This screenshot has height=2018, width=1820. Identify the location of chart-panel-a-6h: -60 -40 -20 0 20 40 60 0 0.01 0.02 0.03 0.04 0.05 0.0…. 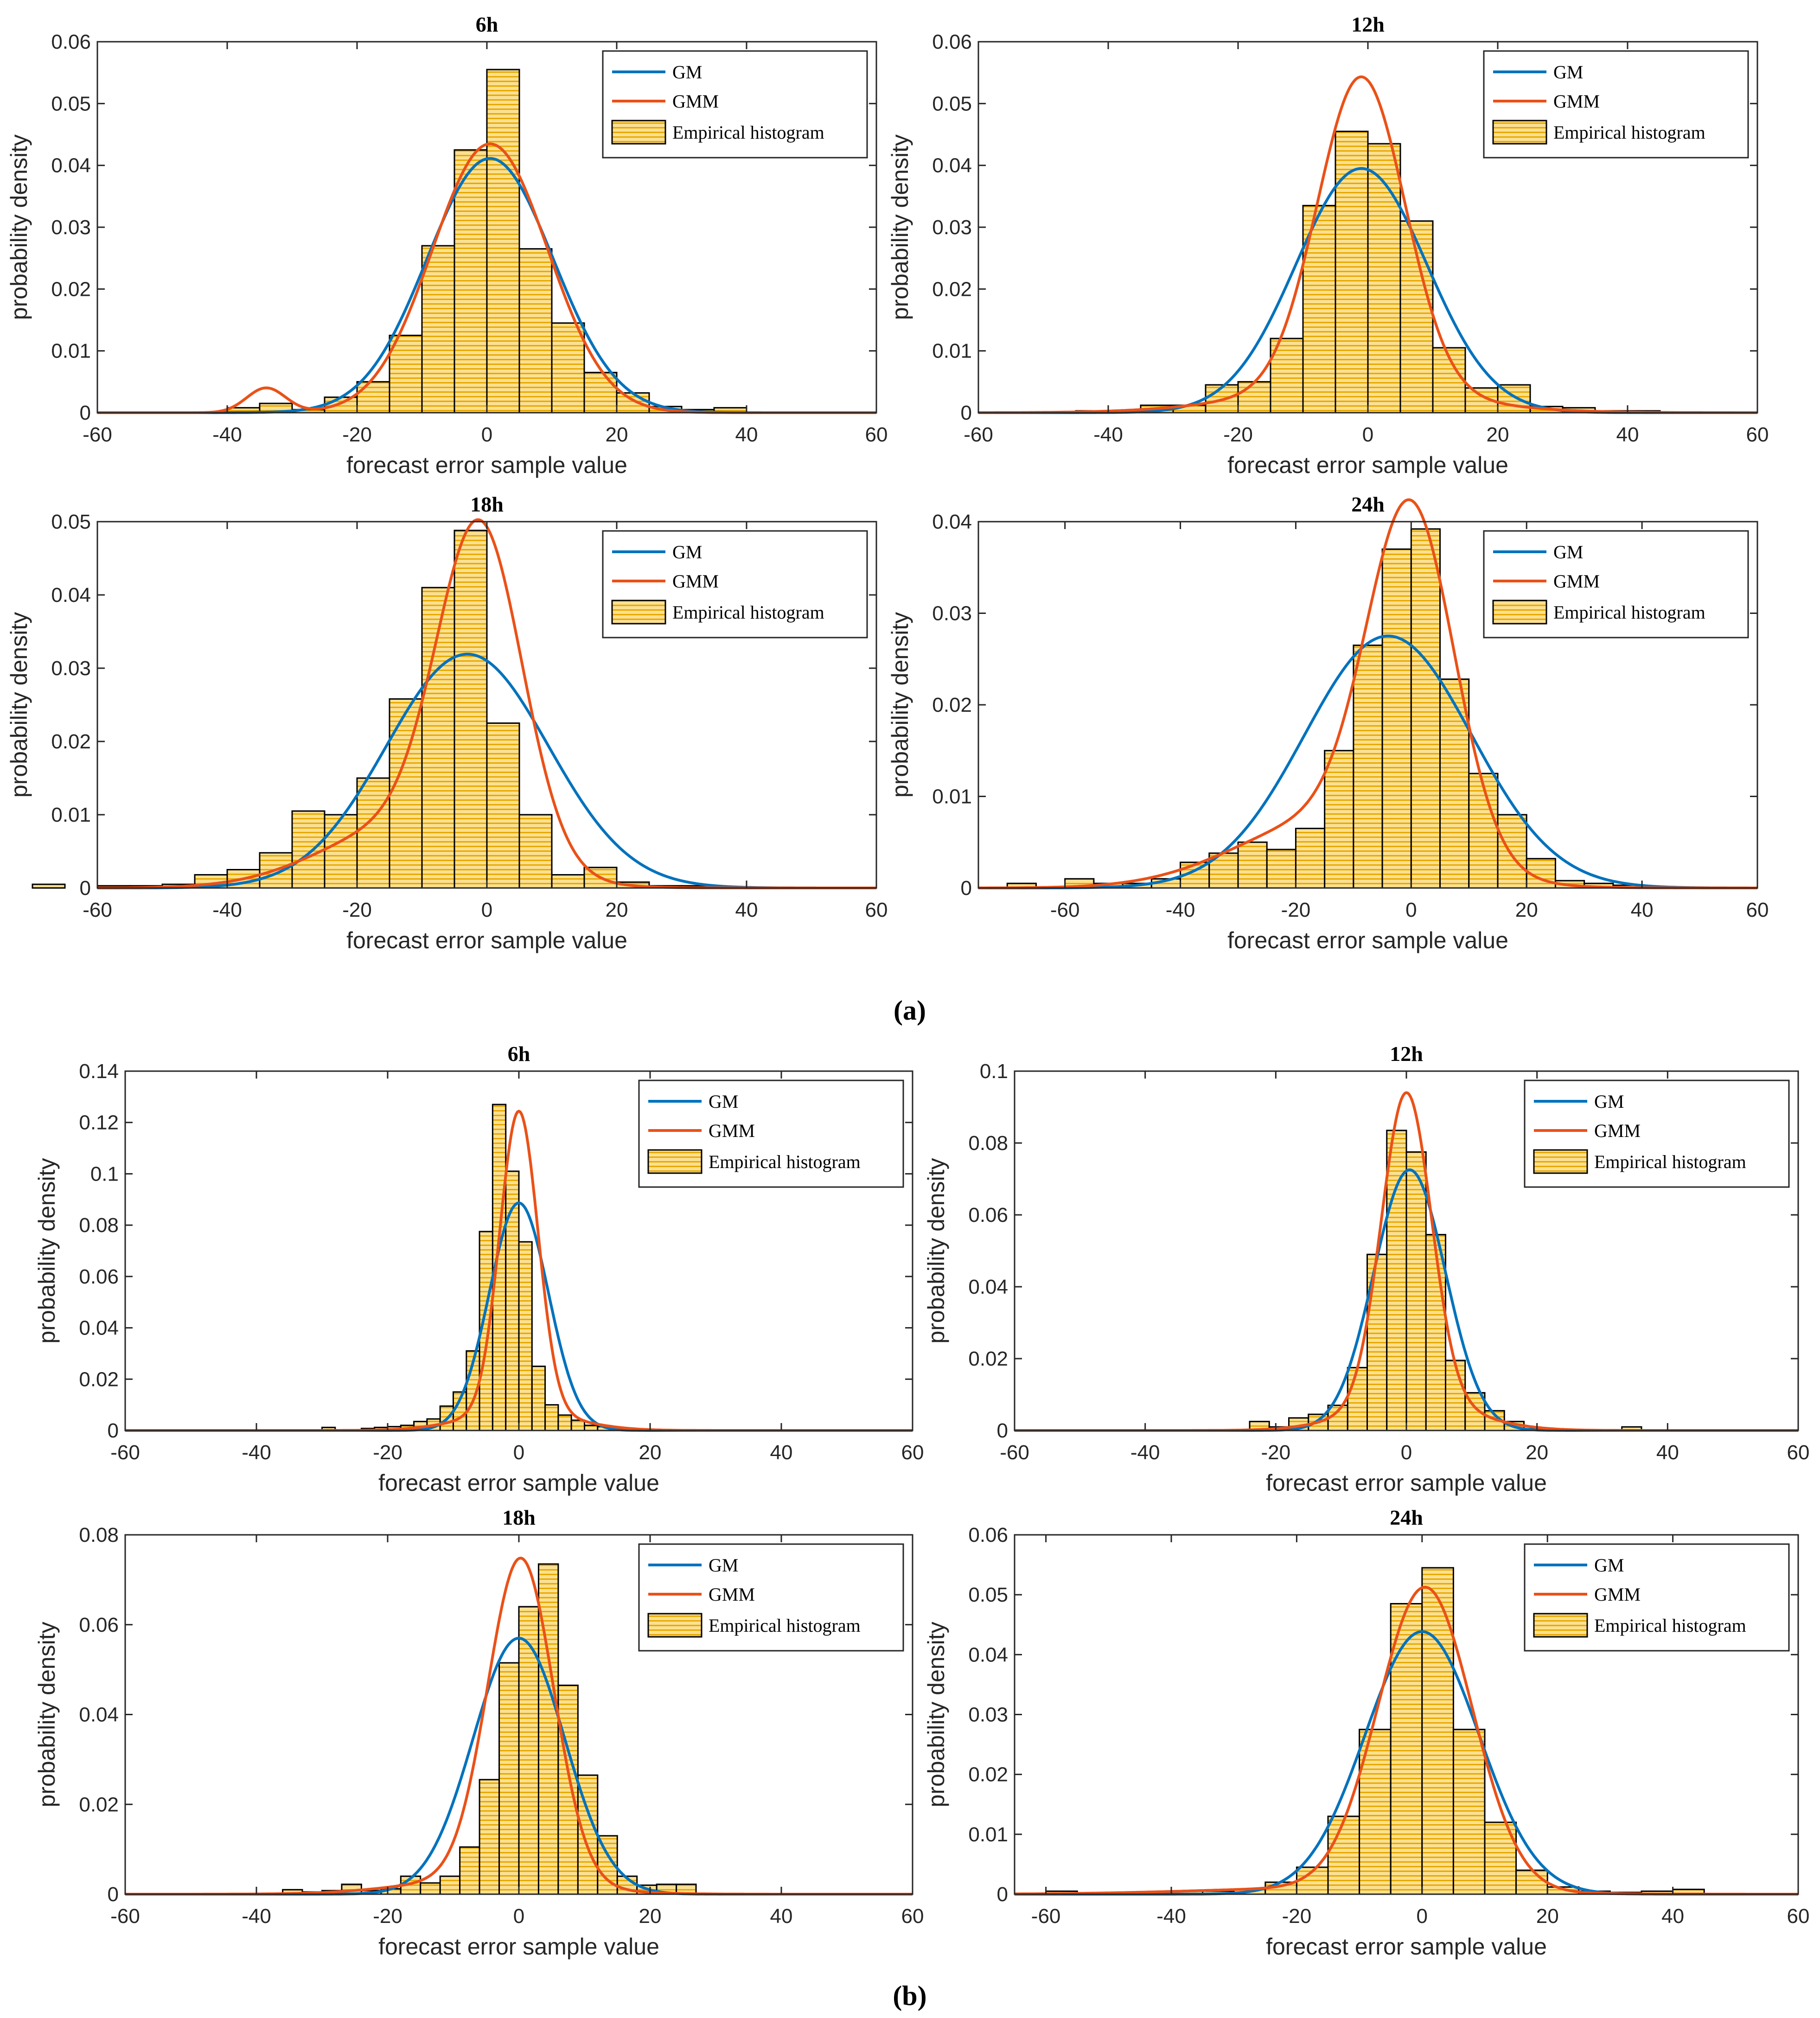
(447, 245).